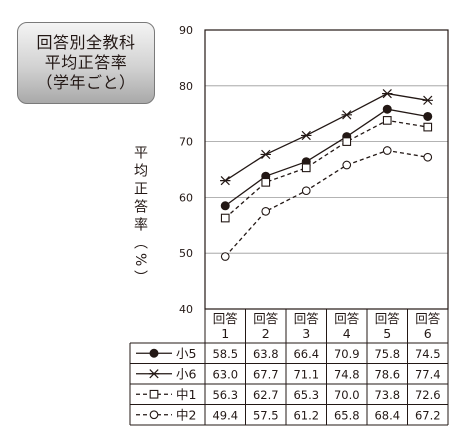 The image size is (474, 443). What do you see at coordinates (387, 395) in the screenshot?
I see `table-cell-s3-5: 73.8` at bounding box center [387, 395].